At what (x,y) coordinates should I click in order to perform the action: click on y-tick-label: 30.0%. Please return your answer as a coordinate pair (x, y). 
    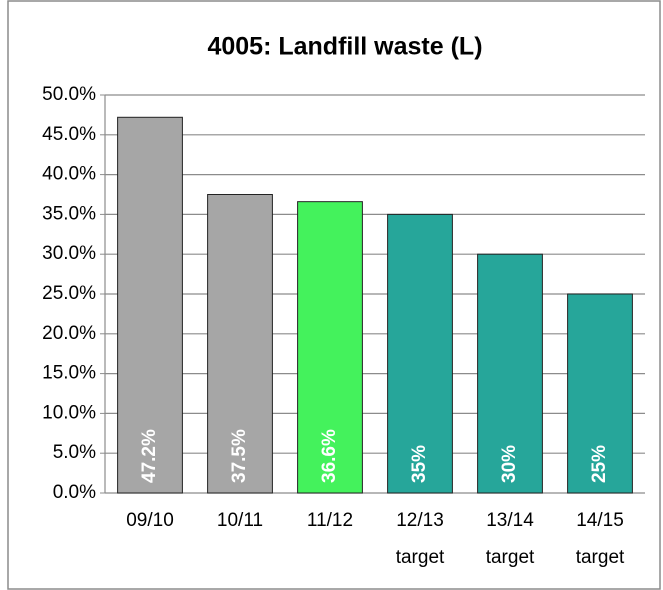
    Looking at the image, I should click on (69, 253).